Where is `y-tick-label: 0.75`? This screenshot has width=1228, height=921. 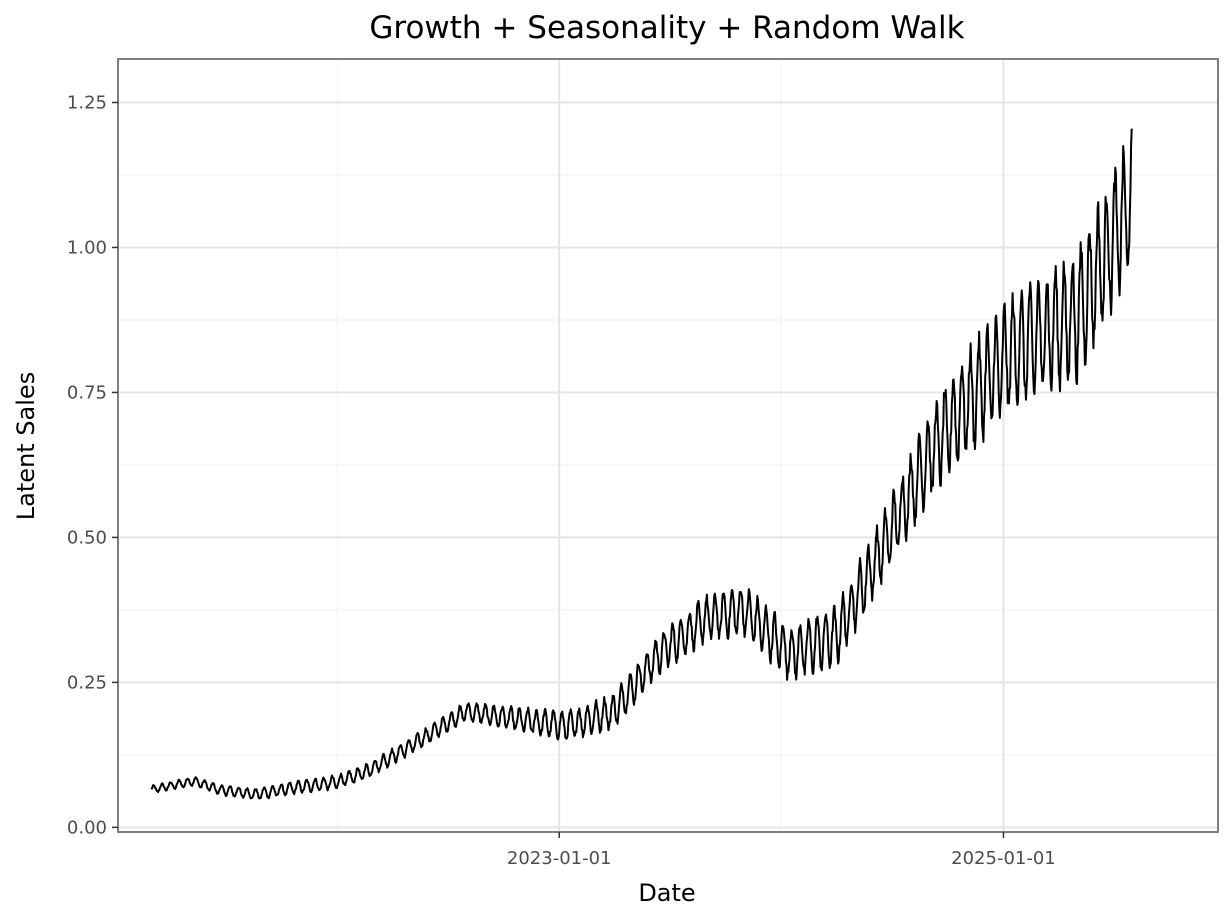
y-tick-label: 0.75 is located at coordinates (87, 392).